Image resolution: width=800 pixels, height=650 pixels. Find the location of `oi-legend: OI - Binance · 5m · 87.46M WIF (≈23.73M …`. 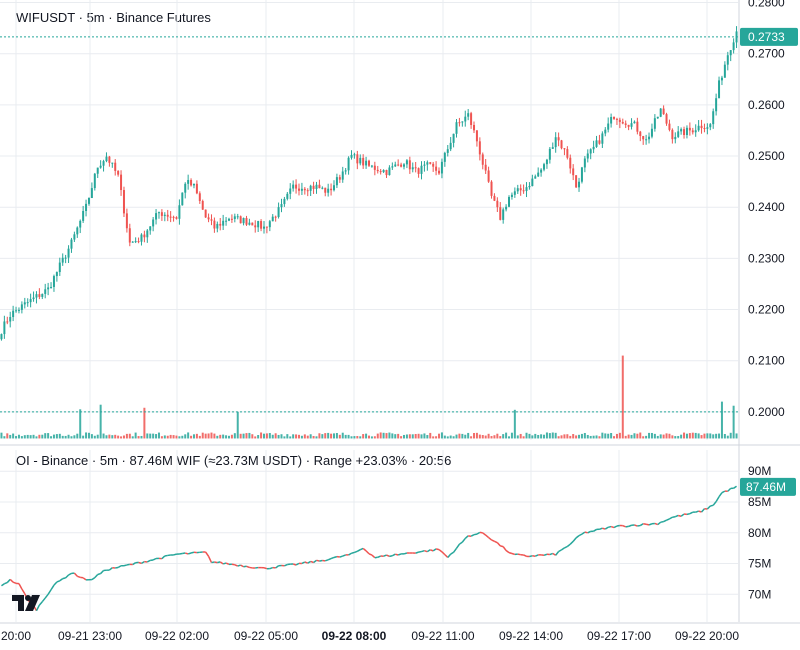

oi-legend: OI - Binance · 5m · 87.46M WIF (≈23.73M … is located at coordinates (233, 460).